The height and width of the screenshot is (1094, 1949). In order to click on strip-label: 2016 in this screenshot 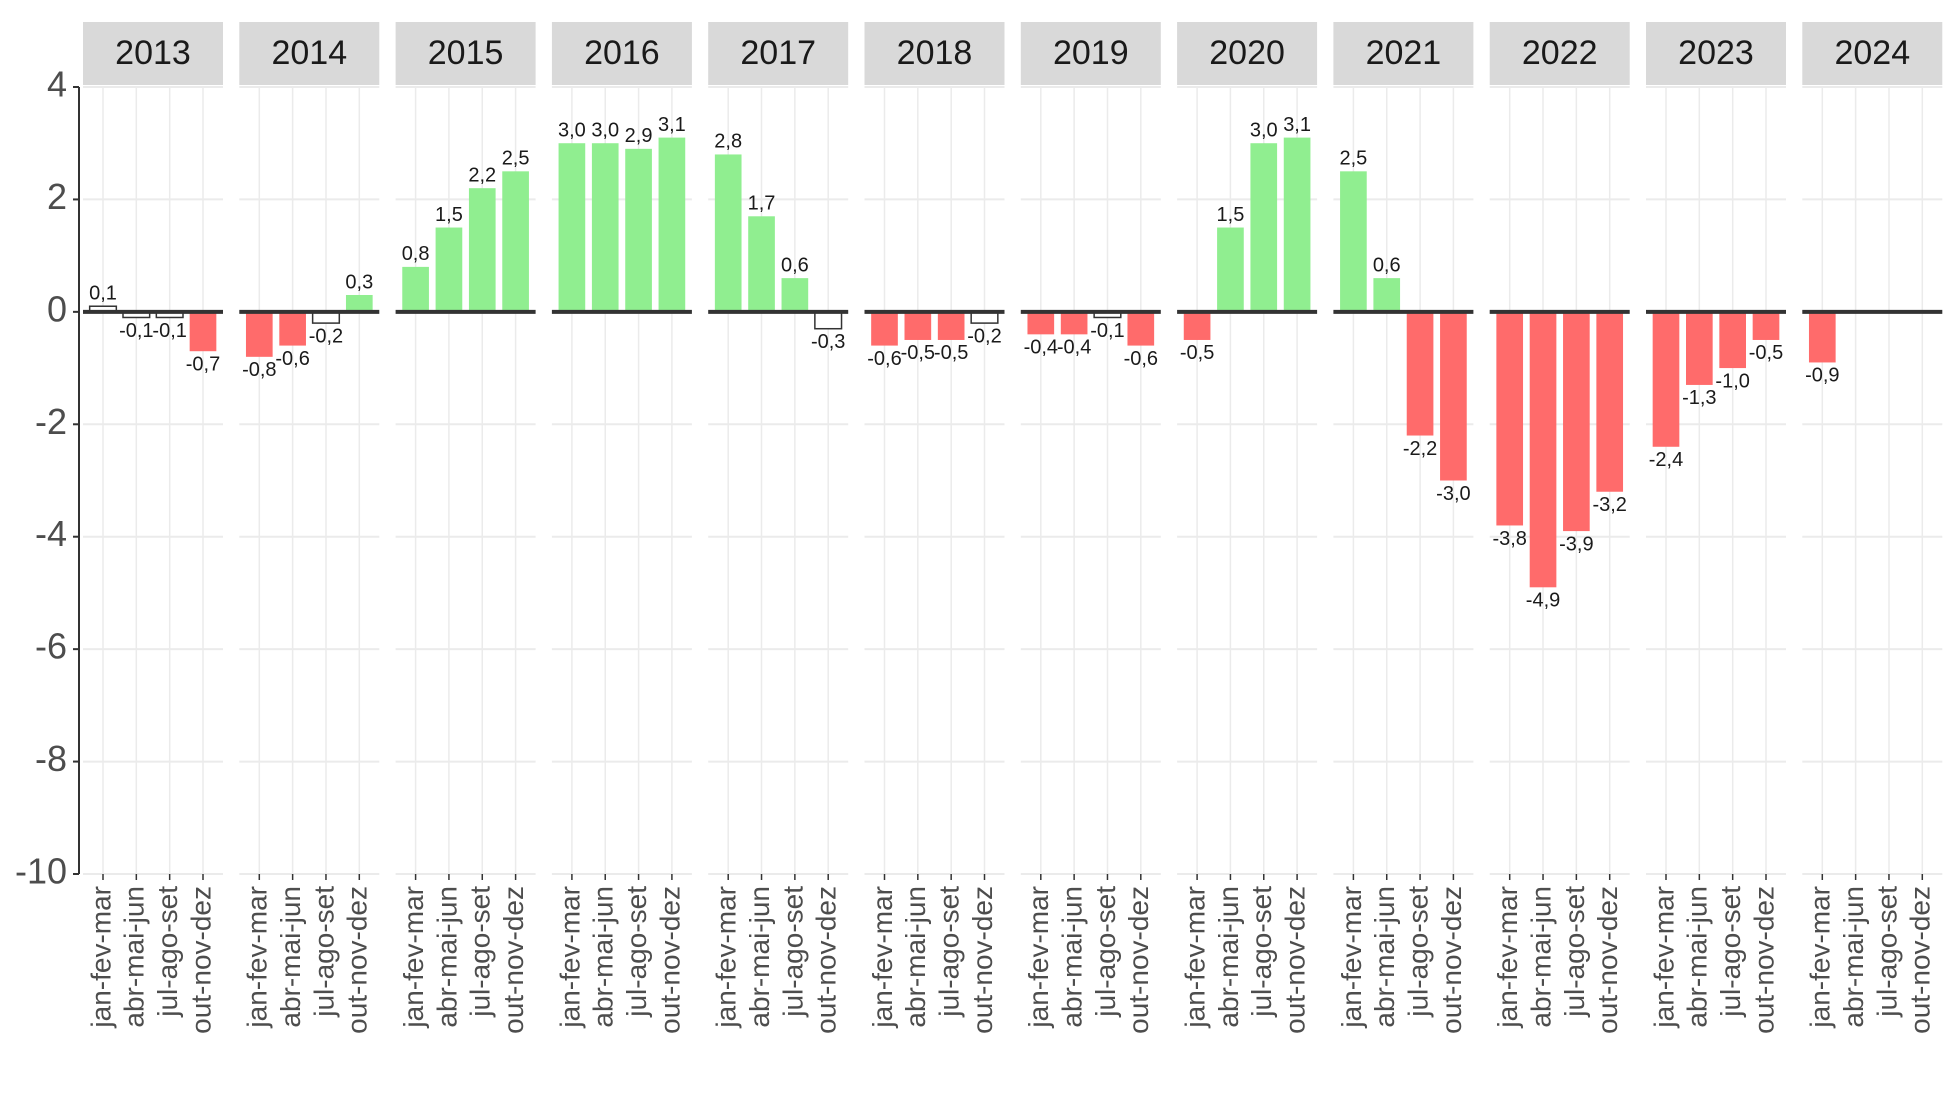, I will do `click(622, 53)`.